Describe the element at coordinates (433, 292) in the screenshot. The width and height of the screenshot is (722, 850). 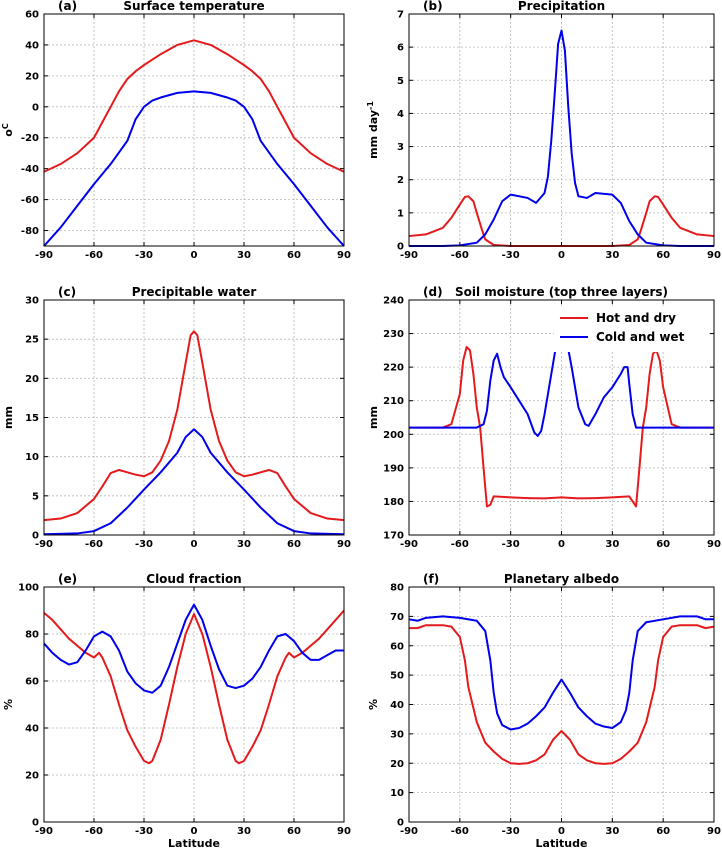
I see `panel-label: (d)` at that location.